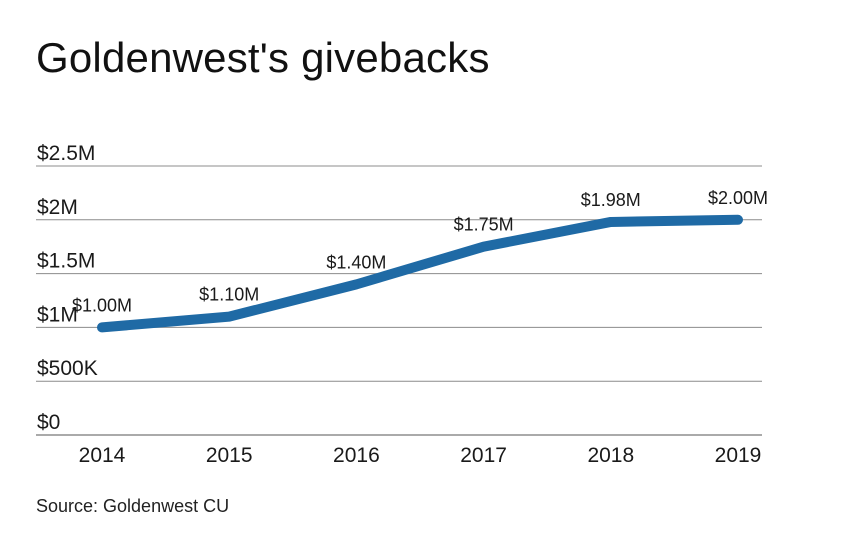  I want to click on y-tick-label: $2.5M, so click(66, 153).